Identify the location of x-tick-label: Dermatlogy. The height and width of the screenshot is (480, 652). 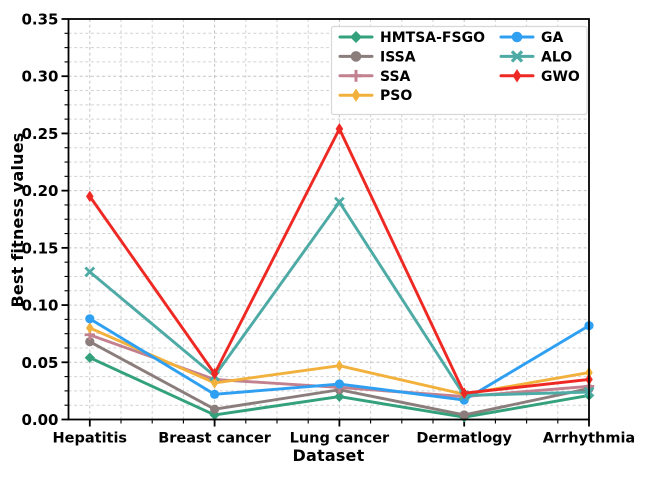
(464, 439).